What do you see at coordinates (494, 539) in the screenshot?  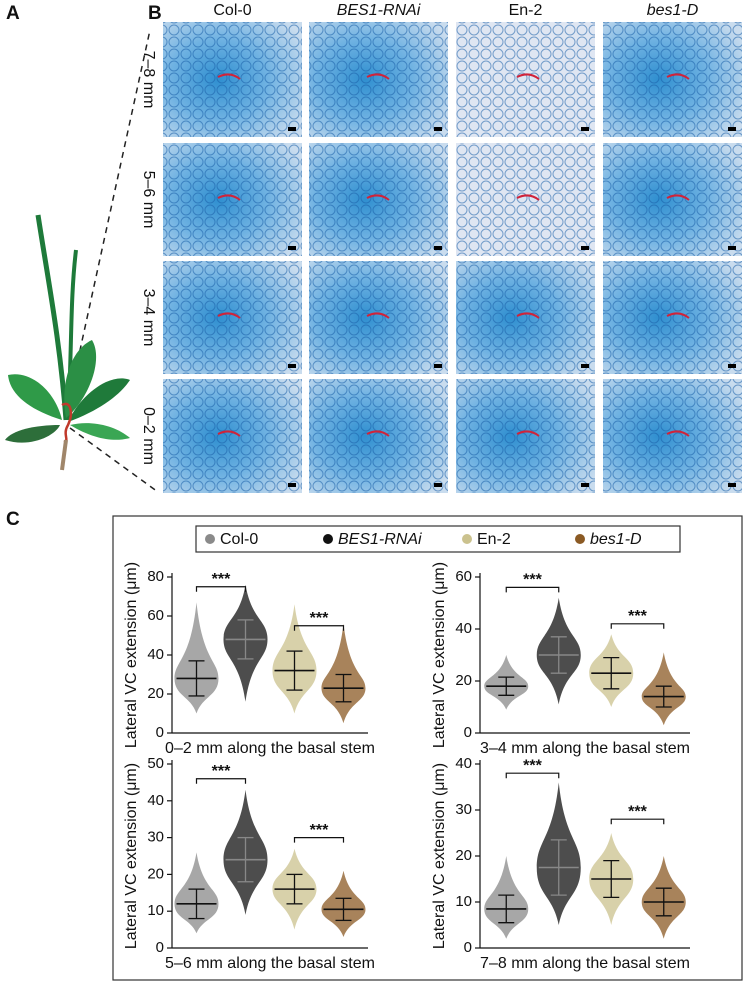 I see `legend-label: En-2` at bounding box center [494, 539].